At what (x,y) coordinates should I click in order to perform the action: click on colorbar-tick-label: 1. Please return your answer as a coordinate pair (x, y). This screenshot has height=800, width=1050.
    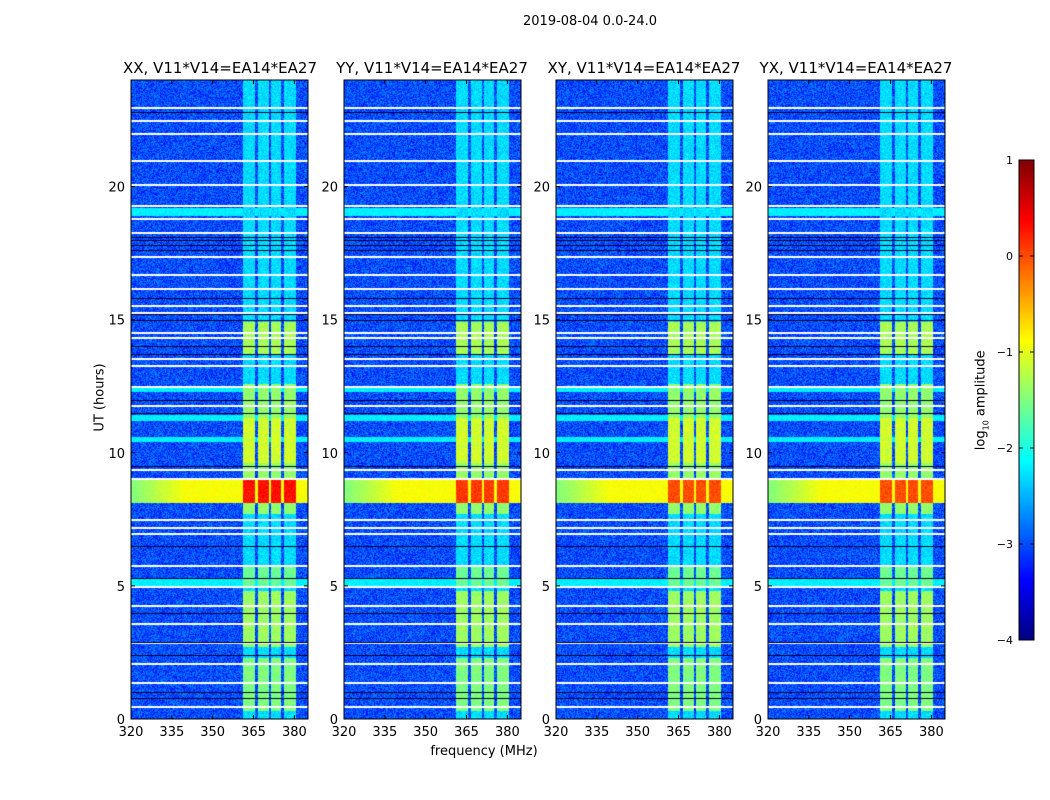
    Looking at the image, I should click on (1009, 160).